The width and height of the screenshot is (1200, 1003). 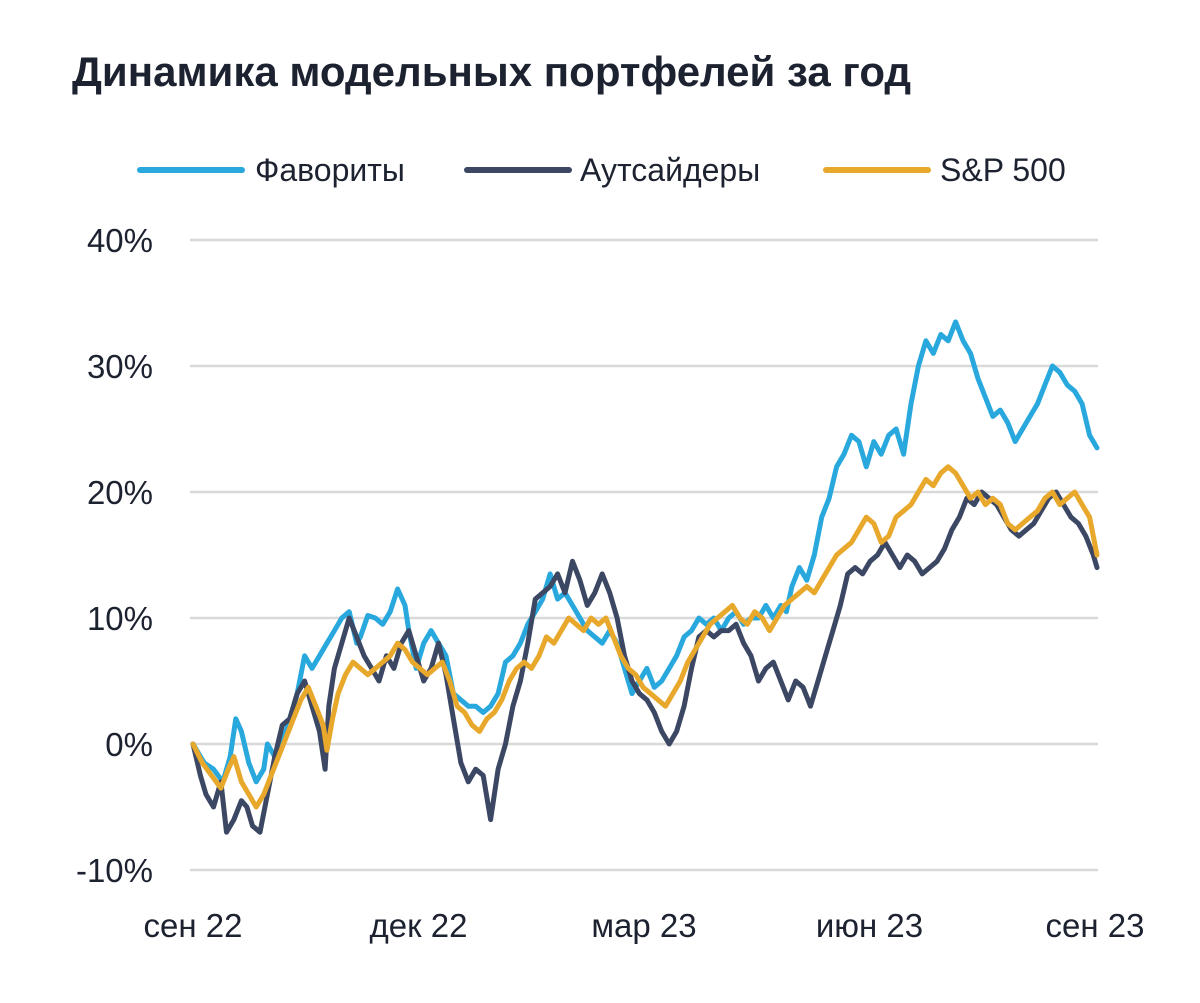 I want to click on y-tick-label: 30%, so click(x=120, y=366).